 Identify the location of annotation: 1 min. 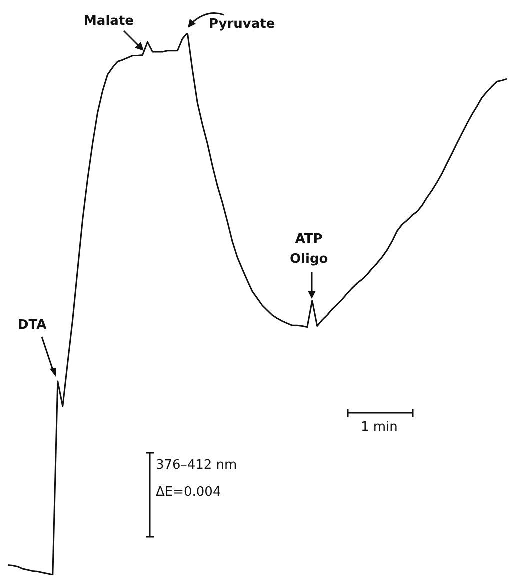
(379, 428).